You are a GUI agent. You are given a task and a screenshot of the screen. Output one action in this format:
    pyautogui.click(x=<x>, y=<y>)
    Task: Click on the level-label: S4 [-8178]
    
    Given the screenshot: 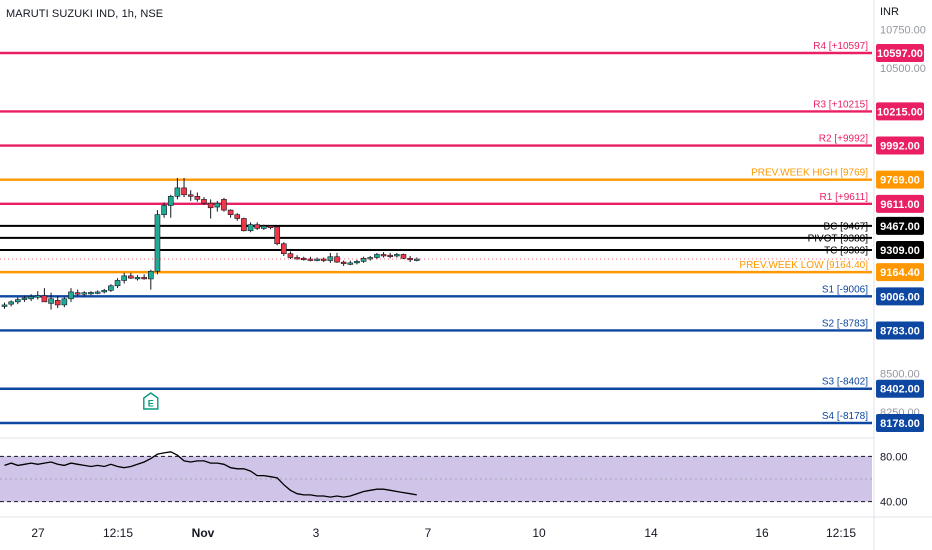 What is the action you would take?
    pyautogui.click(x=845, y=416)
    